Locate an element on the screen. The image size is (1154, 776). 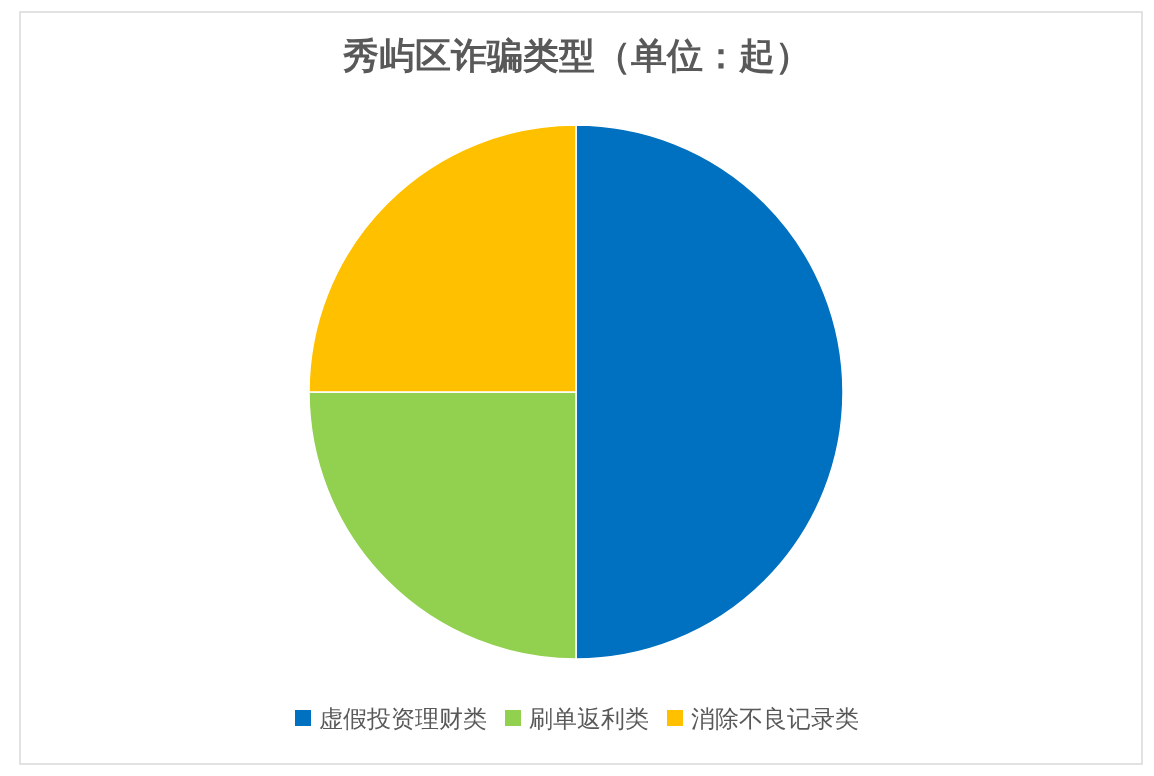
legend-label: 消除不良记录类 is located at coordinates (775, 718).